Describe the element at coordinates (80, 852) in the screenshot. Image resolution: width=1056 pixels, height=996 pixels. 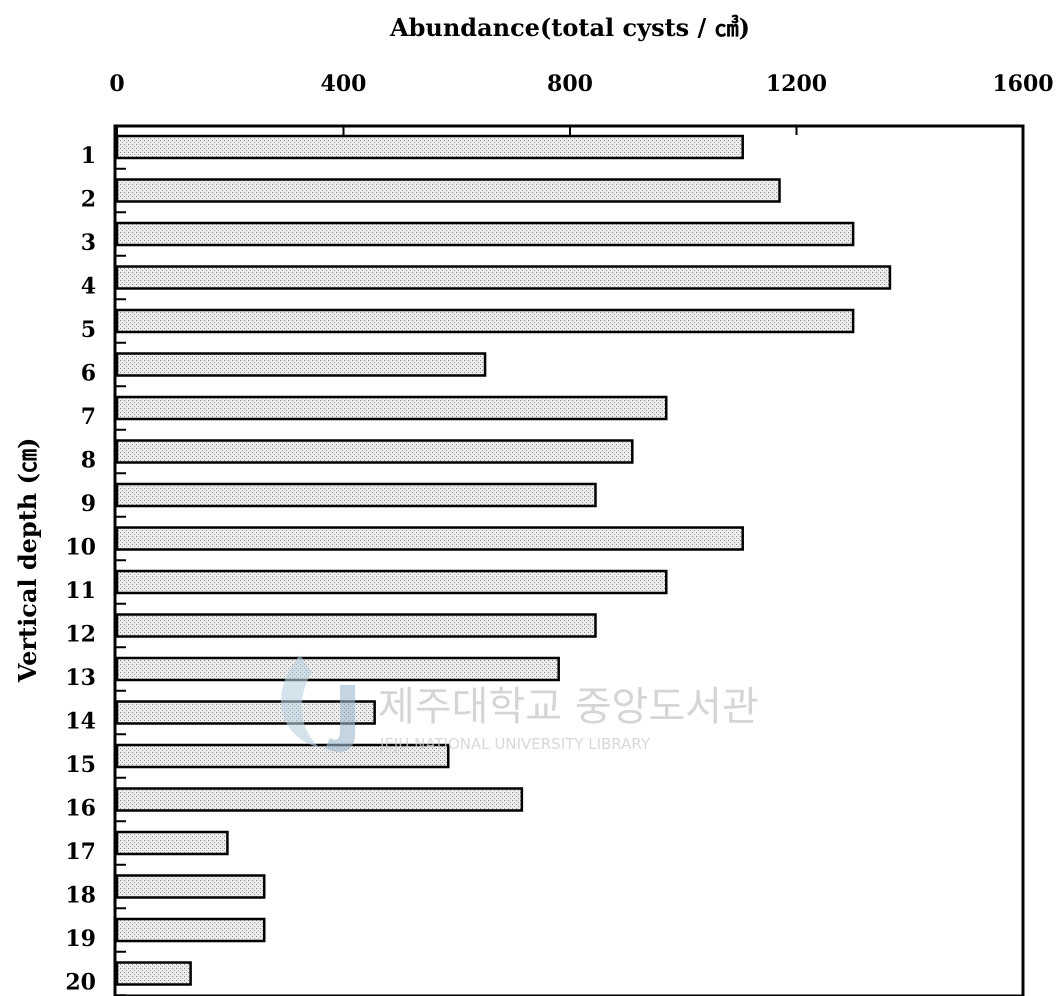
I see `category-label: 17` at that location.